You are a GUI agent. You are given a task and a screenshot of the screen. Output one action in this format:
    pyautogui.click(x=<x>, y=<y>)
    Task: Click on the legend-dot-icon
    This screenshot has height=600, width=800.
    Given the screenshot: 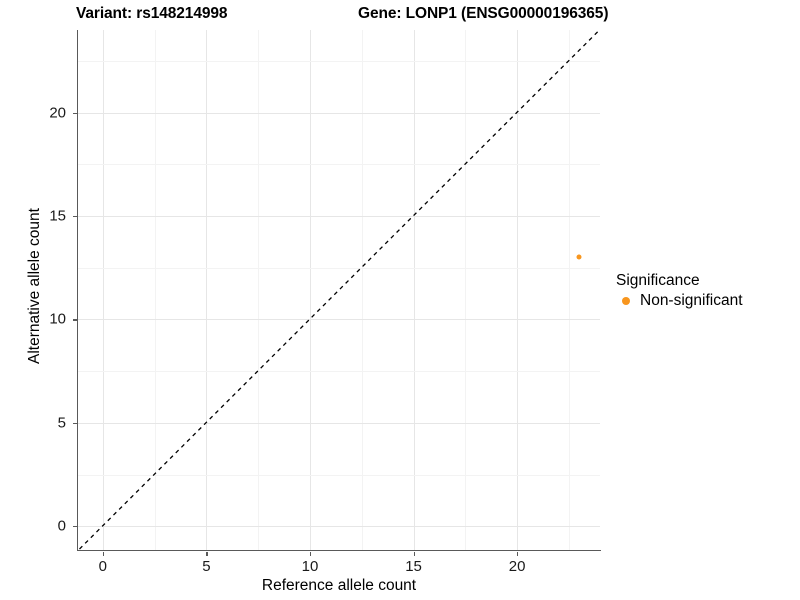 What is the action you would take?
    pyautogui.click(x=626, y=301)
    